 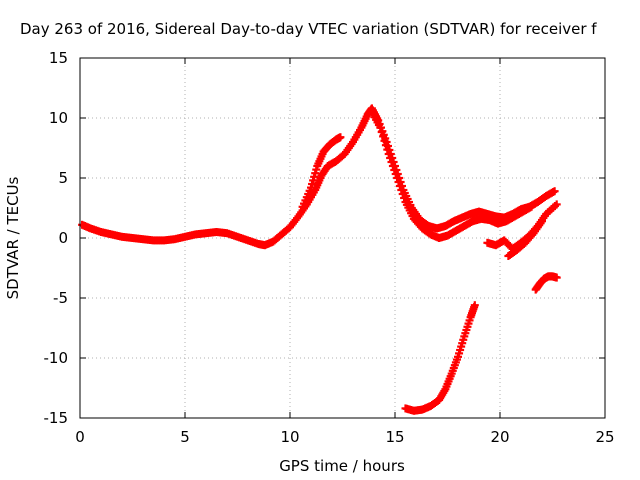 What do you see at coordinates (56, 358) in the screenshot?
I see `y-tick-label: -10` at bounding box center [56, 358].